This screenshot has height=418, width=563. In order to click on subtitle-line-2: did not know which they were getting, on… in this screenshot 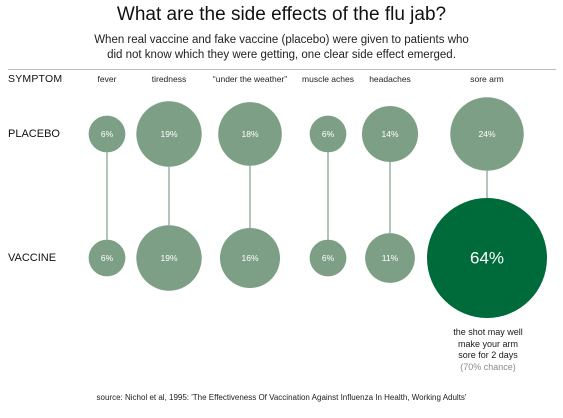, I will do `click(281, 55)`.